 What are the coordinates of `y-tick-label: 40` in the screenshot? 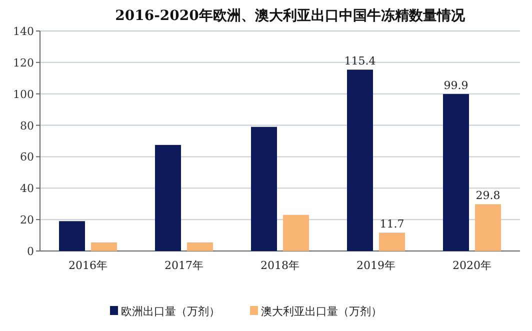 It's located at (27, 189).